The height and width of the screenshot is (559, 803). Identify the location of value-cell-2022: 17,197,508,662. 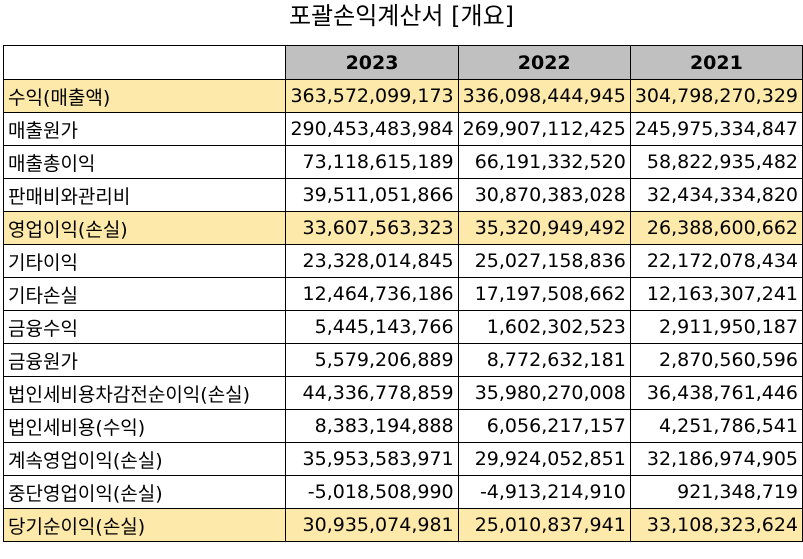
(544, 294).